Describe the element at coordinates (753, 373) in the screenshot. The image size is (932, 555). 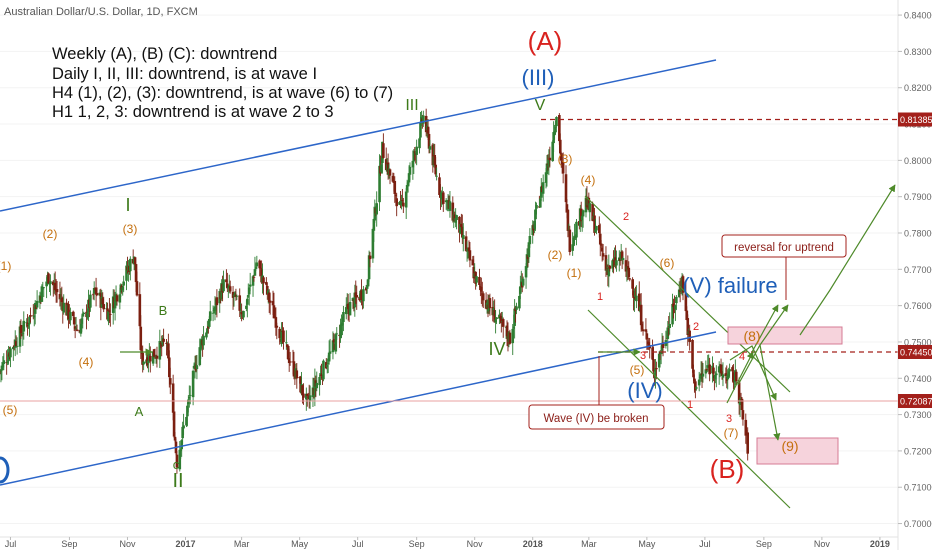
I see `arrow-path-a` at that location.